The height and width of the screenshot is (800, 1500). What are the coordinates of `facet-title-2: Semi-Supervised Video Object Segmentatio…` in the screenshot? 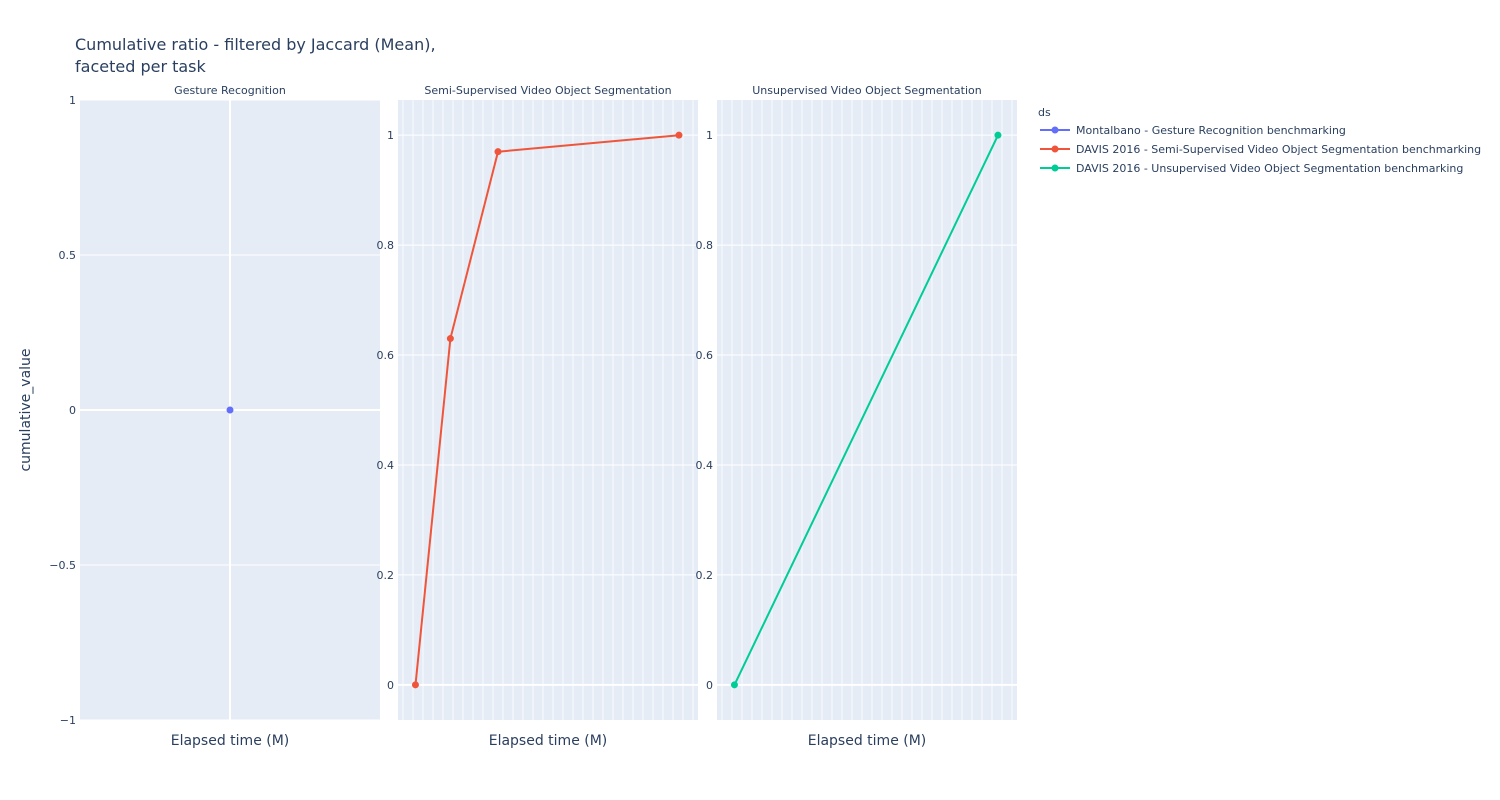 It's located at (547, 90).